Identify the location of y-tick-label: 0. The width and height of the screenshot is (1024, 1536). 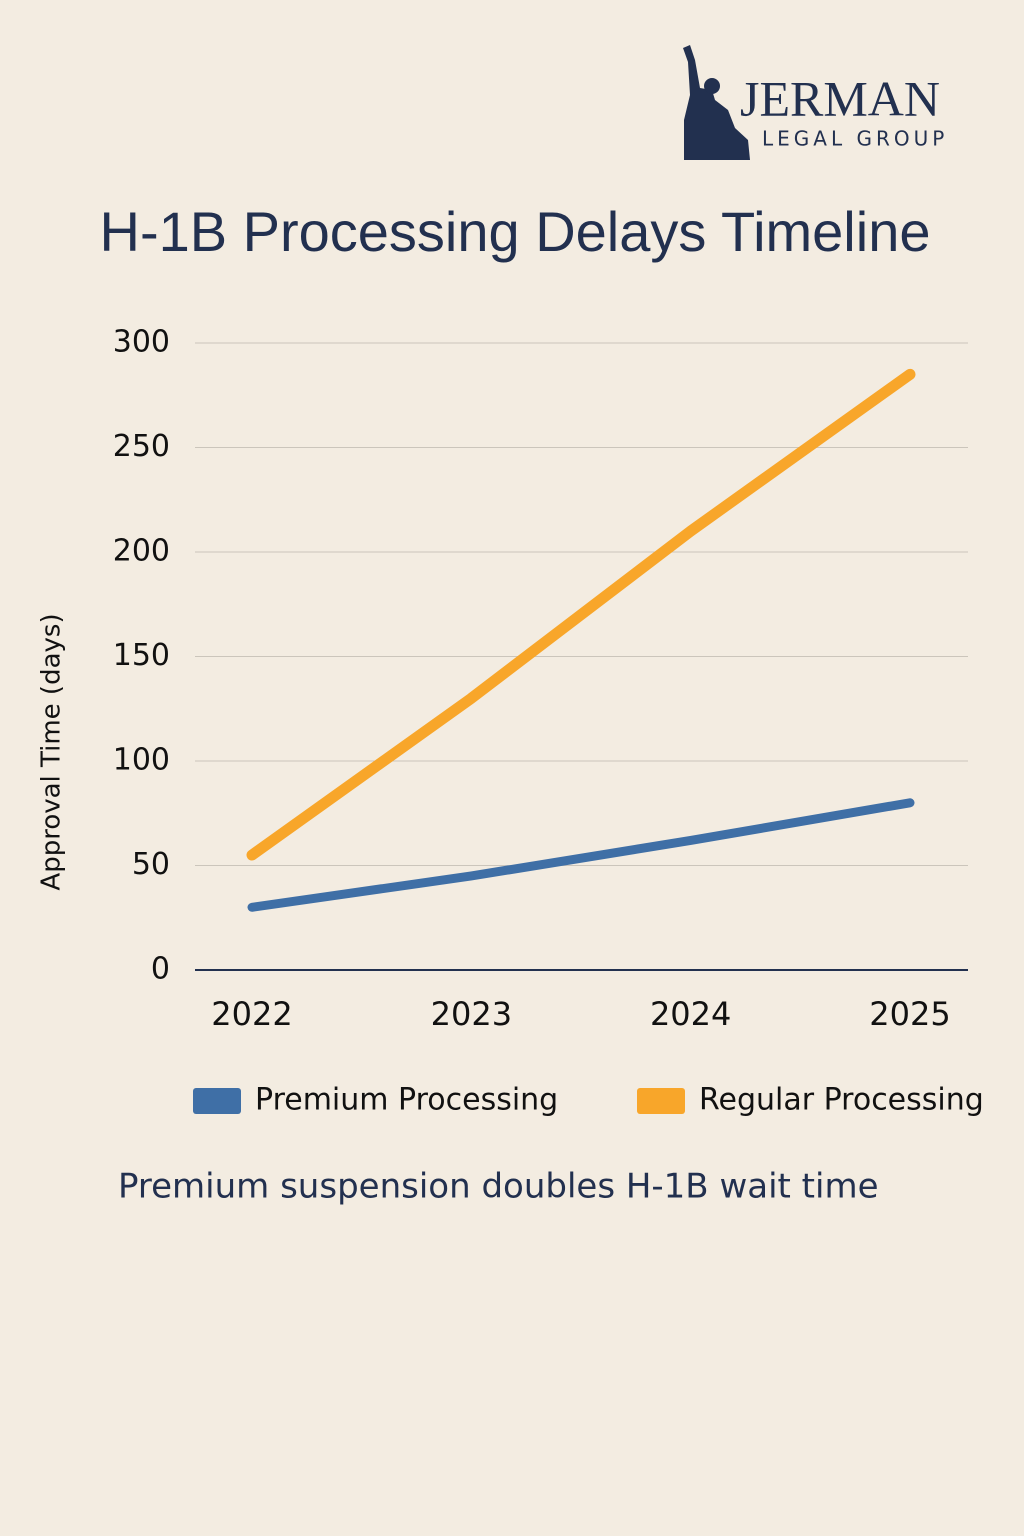
(160, 969).